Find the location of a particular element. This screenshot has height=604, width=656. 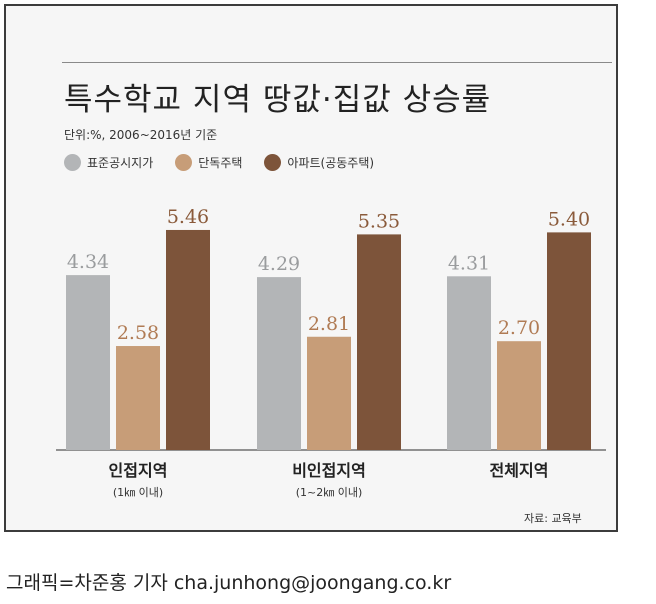

category-label: 비인접지역 is located at coordinates (329, 470).